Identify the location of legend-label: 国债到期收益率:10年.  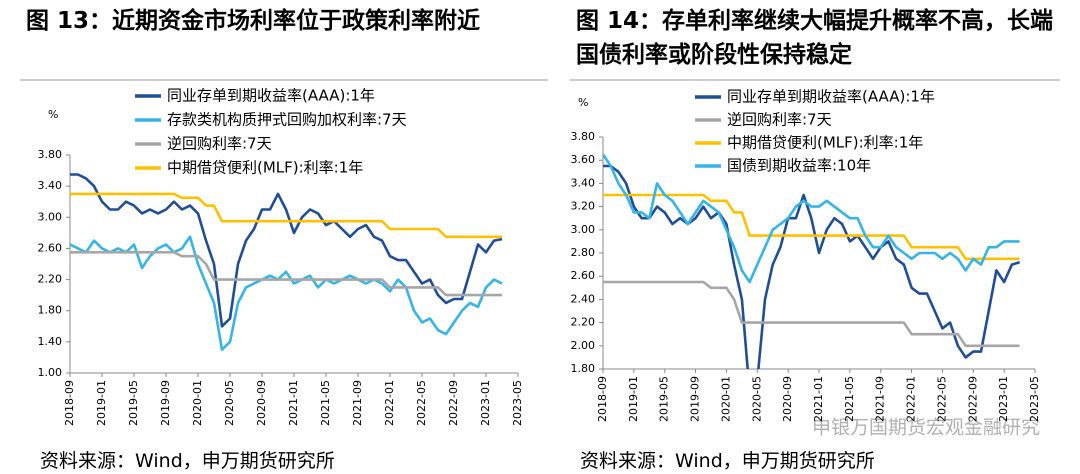
(799, 166).